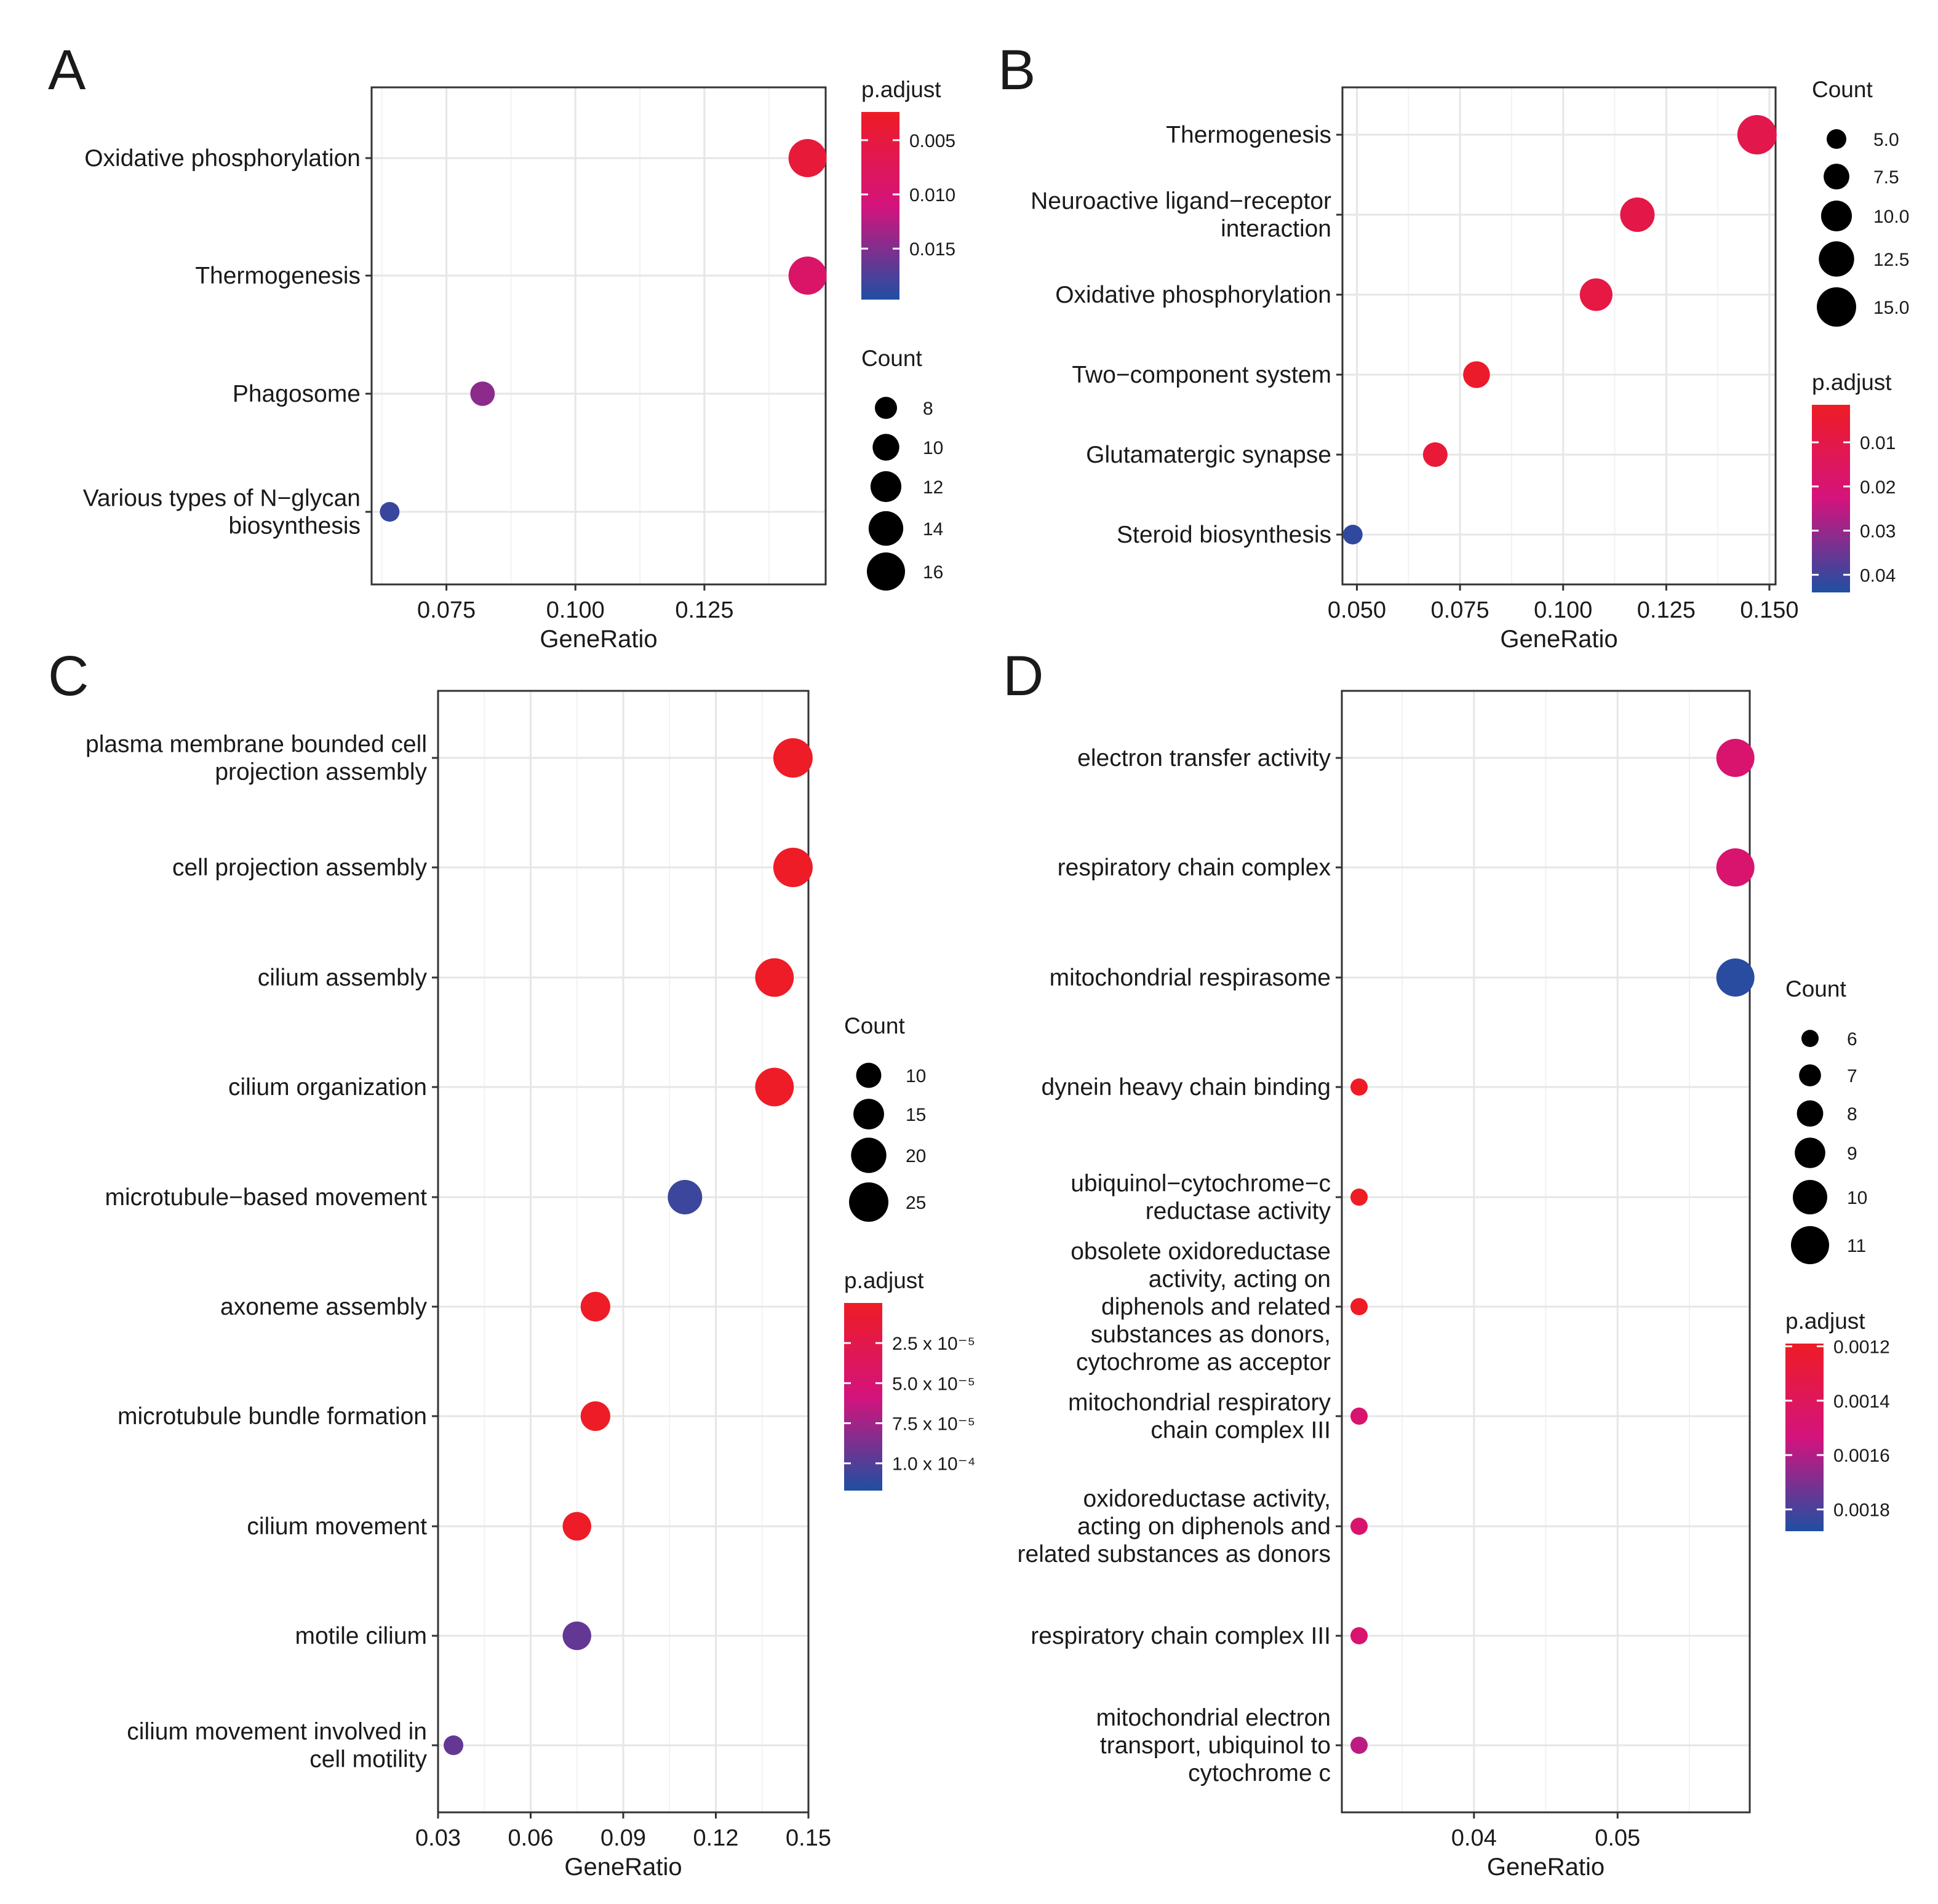 The image size is (1938, 1904). Describe the element at coordinates (323, 1307) in the screenshot. I see `category-label: axoneme assembly` at that location.